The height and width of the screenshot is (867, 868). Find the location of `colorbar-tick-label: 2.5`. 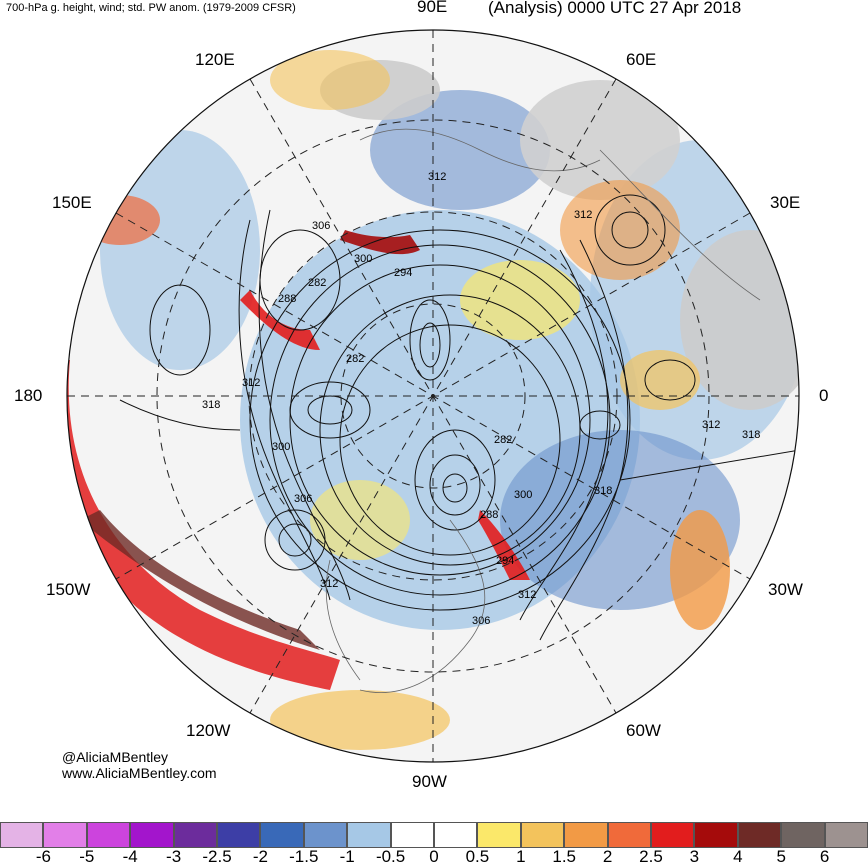

colorbar-tick-label: 2.5 is located at coordinates (651, 856).